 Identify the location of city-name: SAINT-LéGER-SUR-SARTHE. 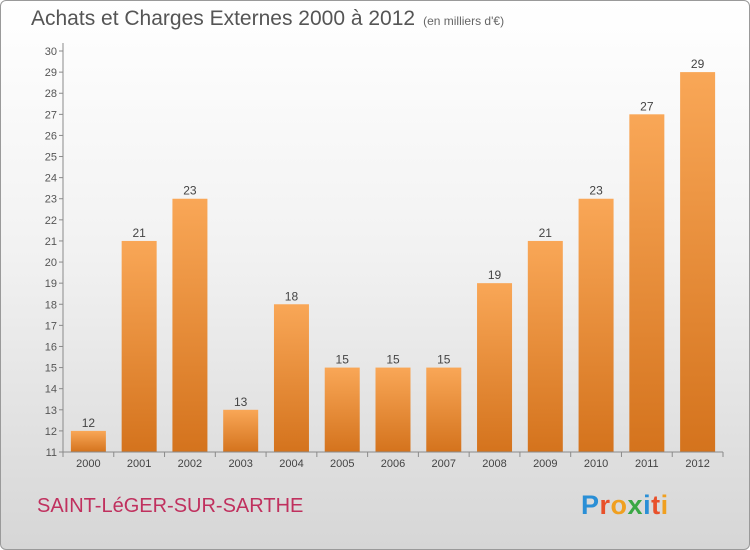
(170, 506).